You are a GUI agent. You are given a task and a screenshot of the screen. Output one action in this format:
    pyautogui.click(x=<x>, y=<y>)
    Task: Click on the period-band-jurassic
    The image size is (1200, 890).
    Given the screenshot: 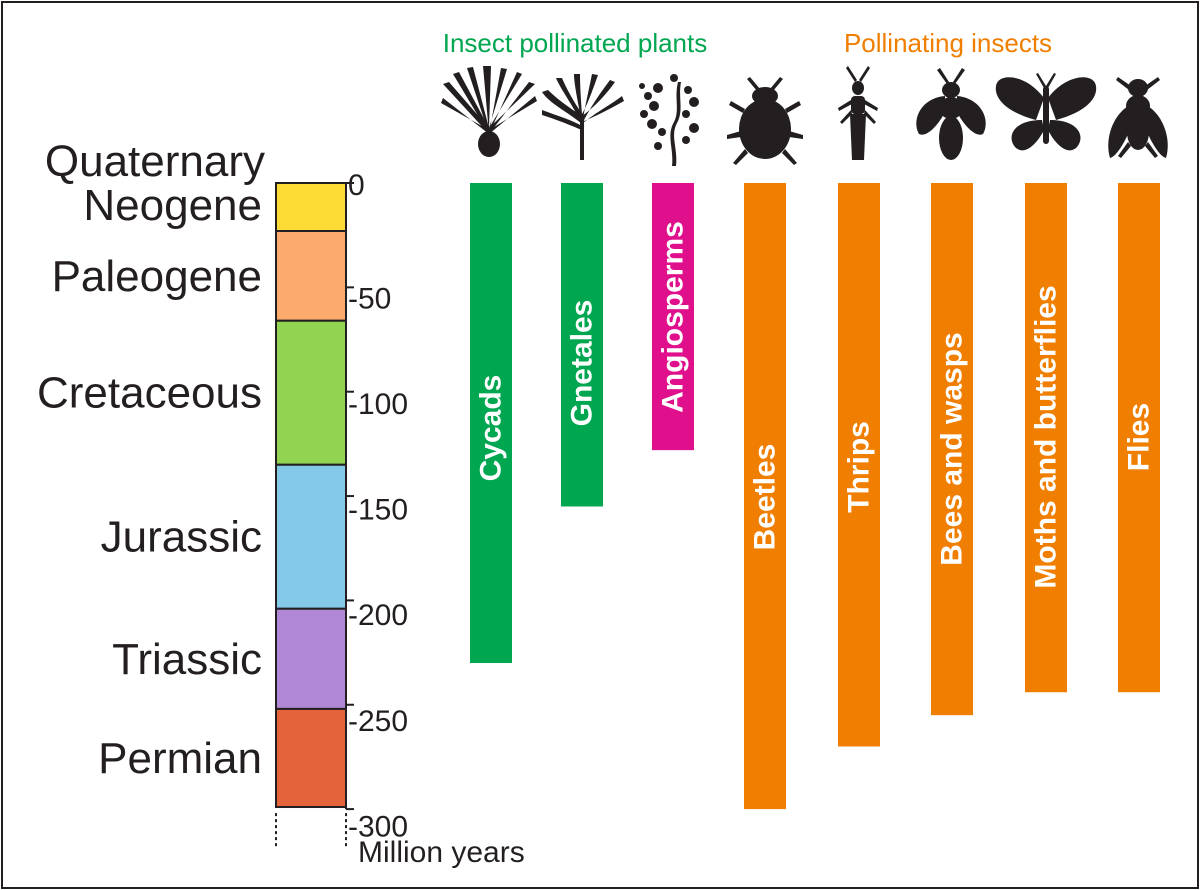 What is the action you would take?
    pyautogui.click(x=311, y=536)
    